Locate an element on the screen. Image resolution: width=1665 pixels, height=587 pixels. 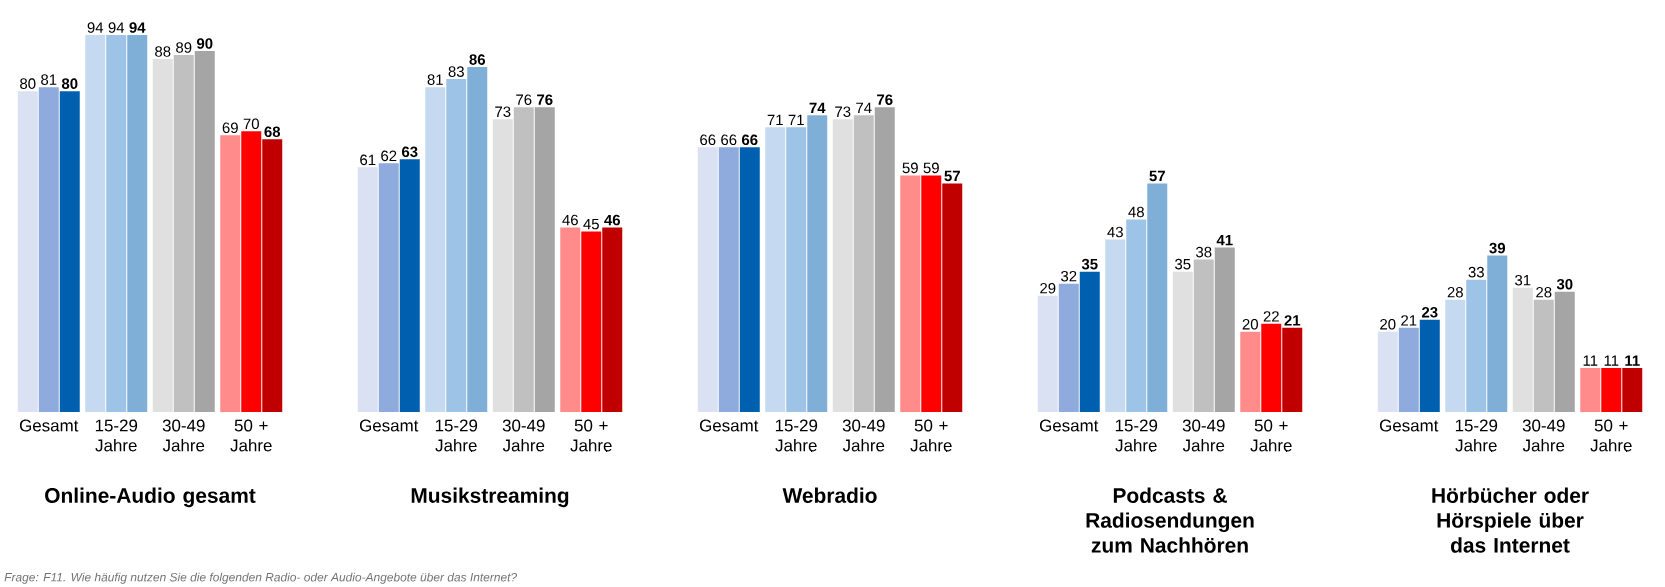
data-label: 43 is located at coordinates (1115, 232).